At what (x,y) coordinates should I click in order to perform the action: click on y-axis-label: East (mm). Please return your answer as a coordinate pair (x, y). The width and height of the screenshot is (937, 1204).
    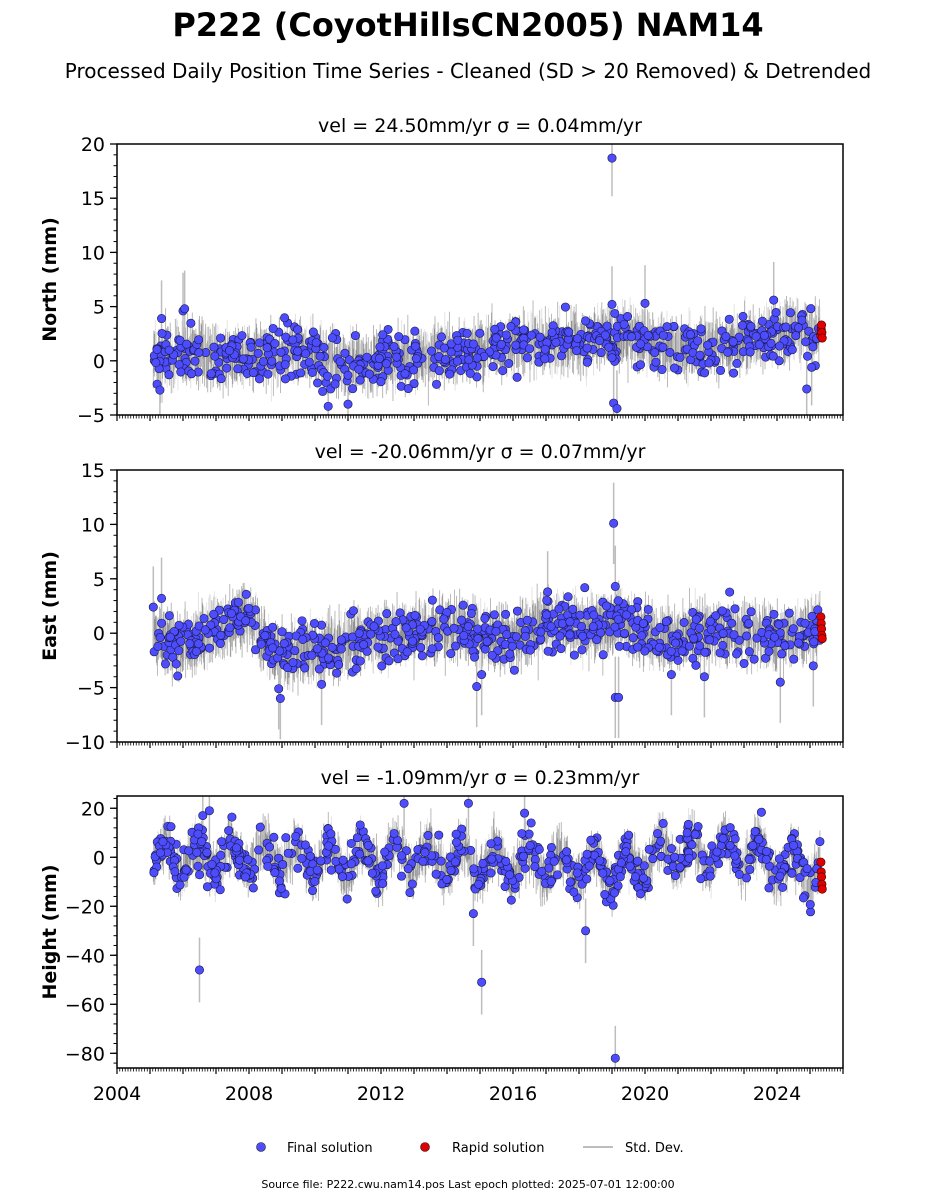
    Looking at the image, I should click on (50, 606).